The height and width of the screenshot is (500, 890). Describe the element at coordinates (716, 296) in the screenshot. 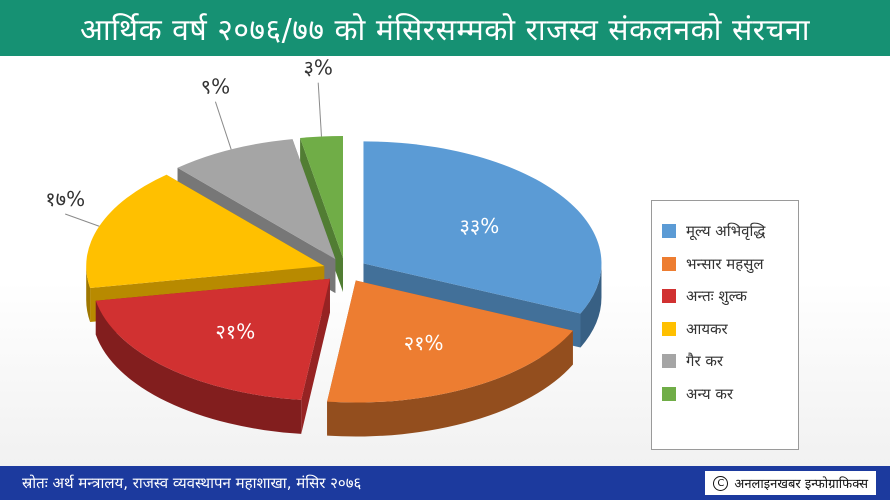

I see `legend-label: अन्तः शुल्क` at that location.